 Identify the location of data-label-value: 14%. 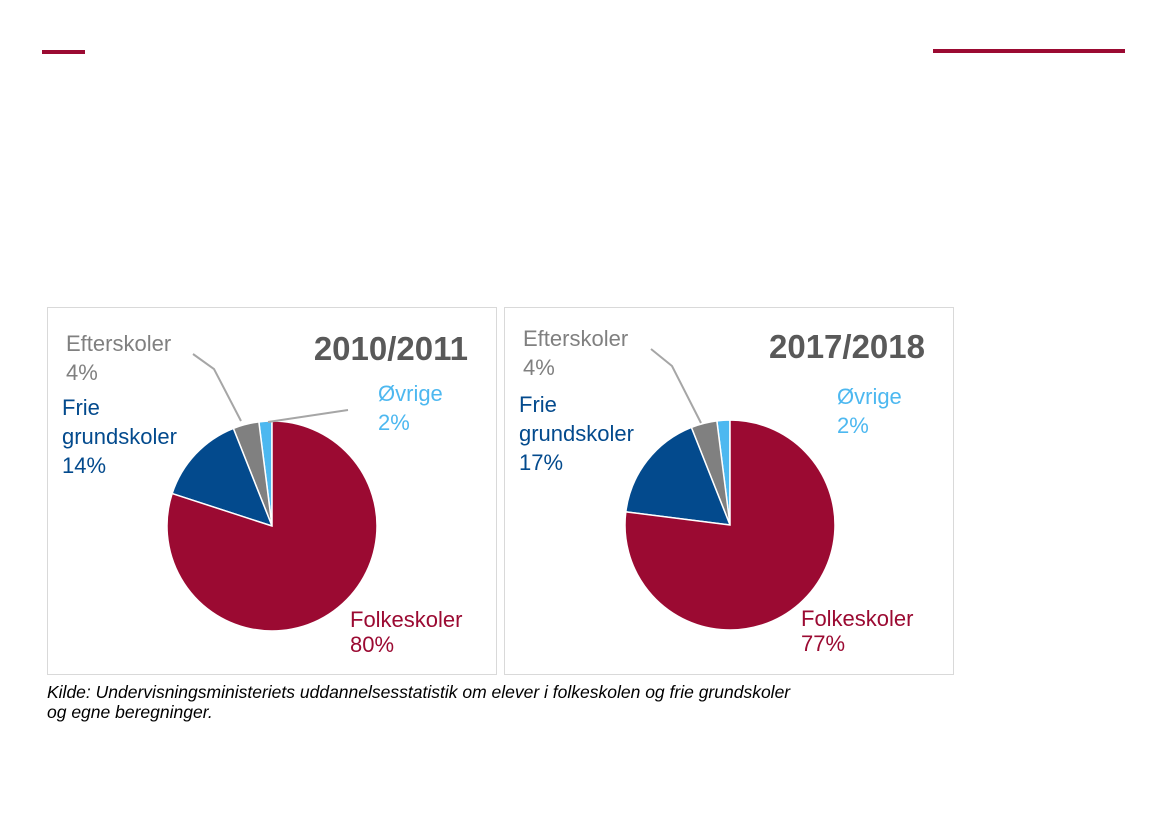
(84, 465).